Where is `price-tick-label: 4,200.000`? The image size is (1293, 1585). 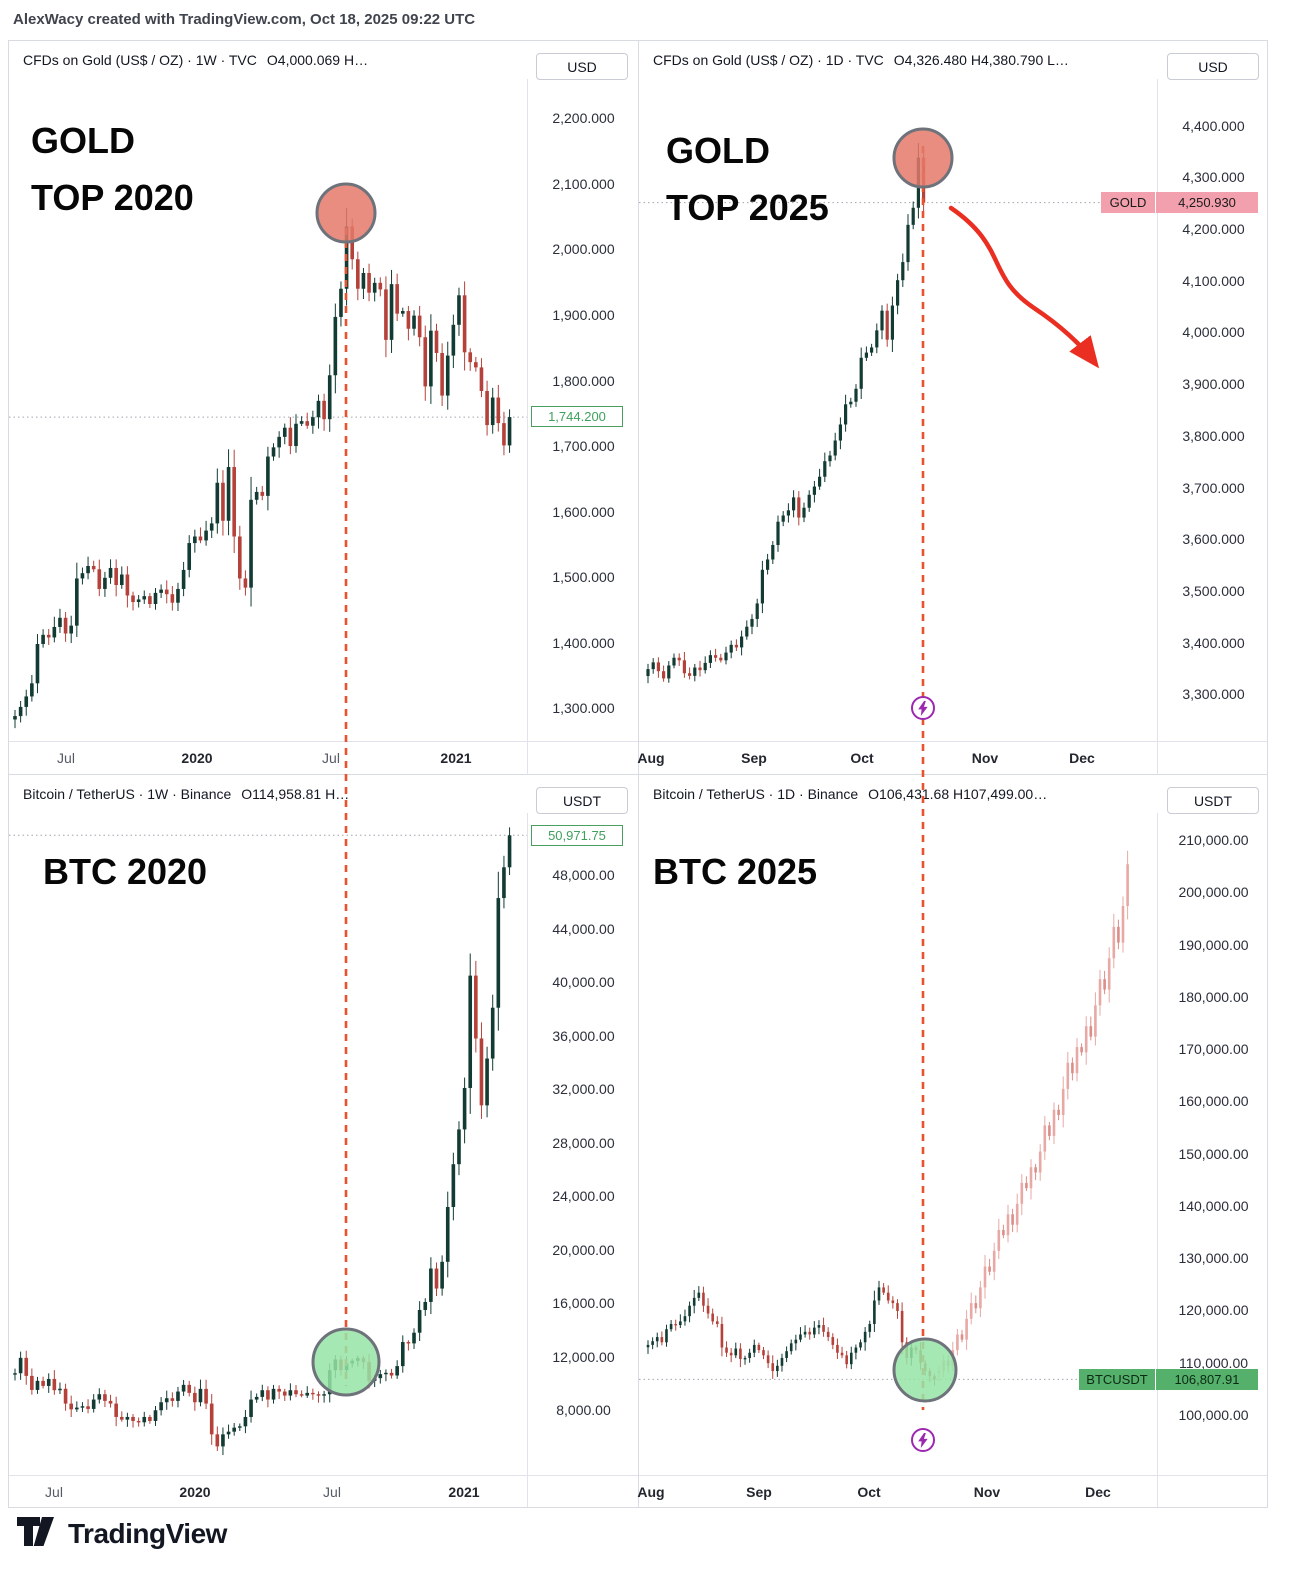 price-tick-label: 4,200.000 is located at coordinates (1213, 228).